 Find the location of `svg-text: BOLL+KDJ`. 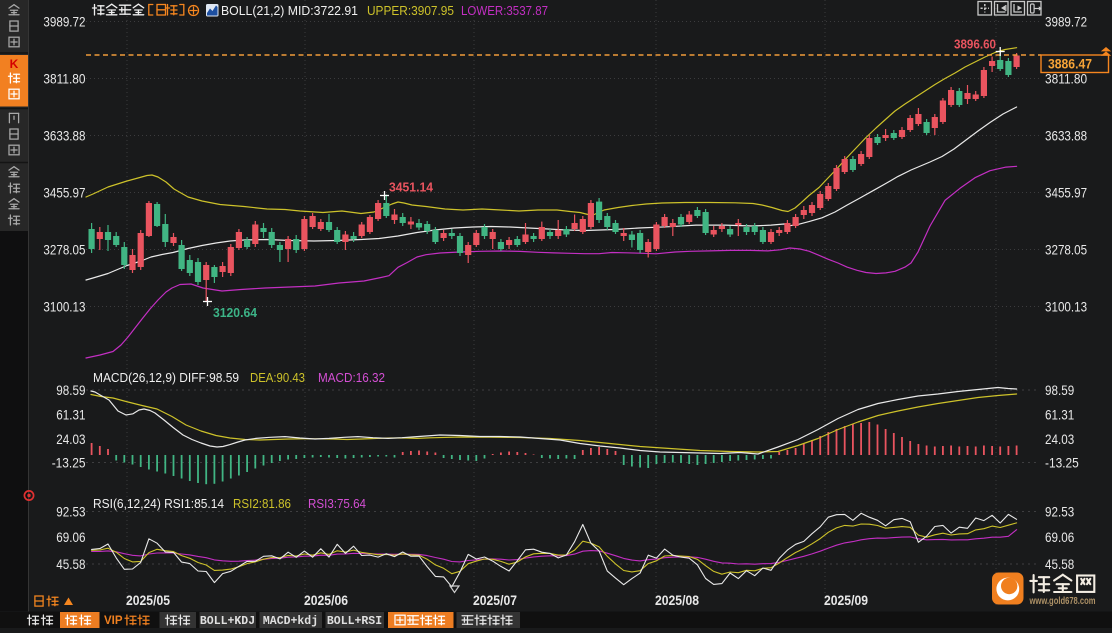

svg-text: BOLL+KDJ is located at coordinates (227, 621).